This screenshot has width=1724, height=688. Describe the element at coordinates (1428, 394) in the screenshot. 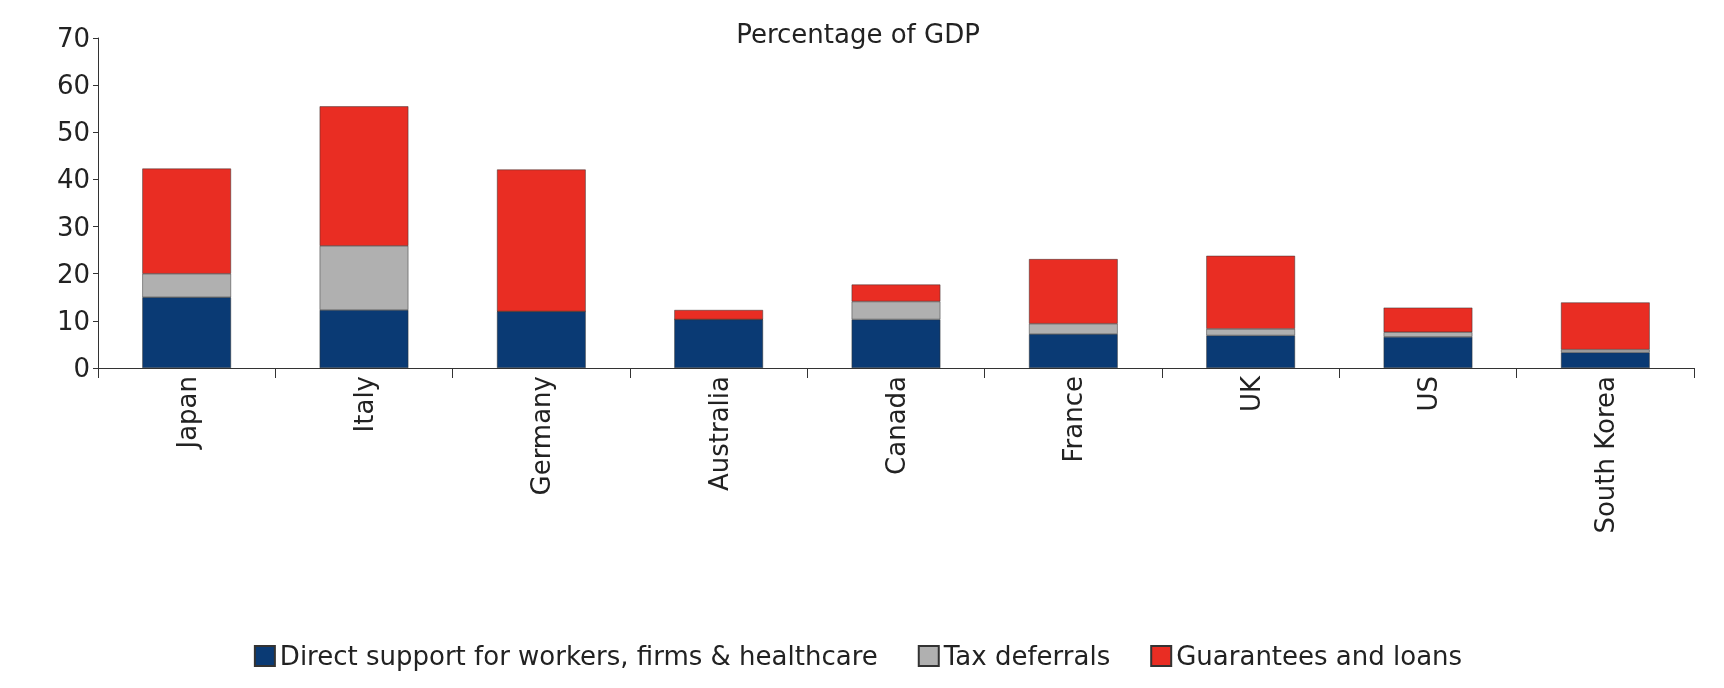

I see `x-tick-label: US` at that location.